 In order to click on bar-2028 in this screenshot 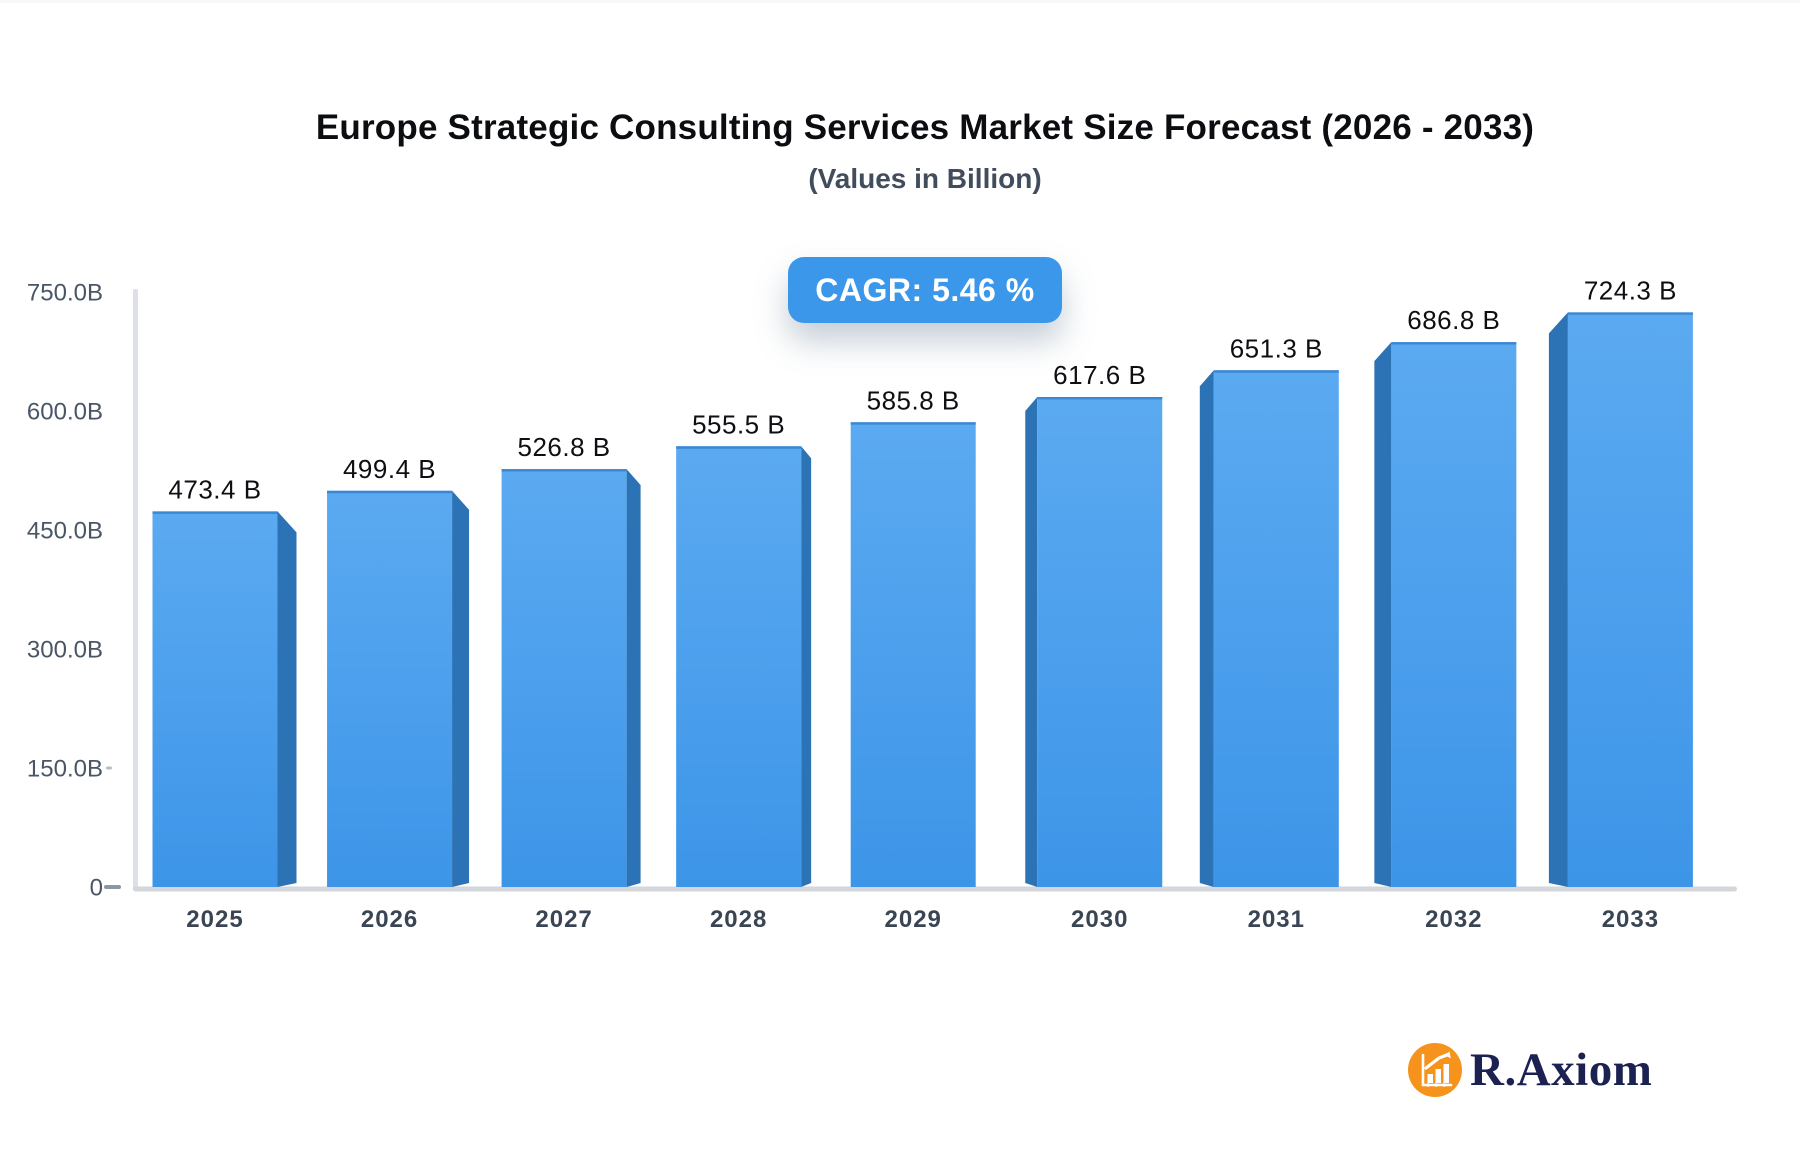, I will do `click(744, 666)`.